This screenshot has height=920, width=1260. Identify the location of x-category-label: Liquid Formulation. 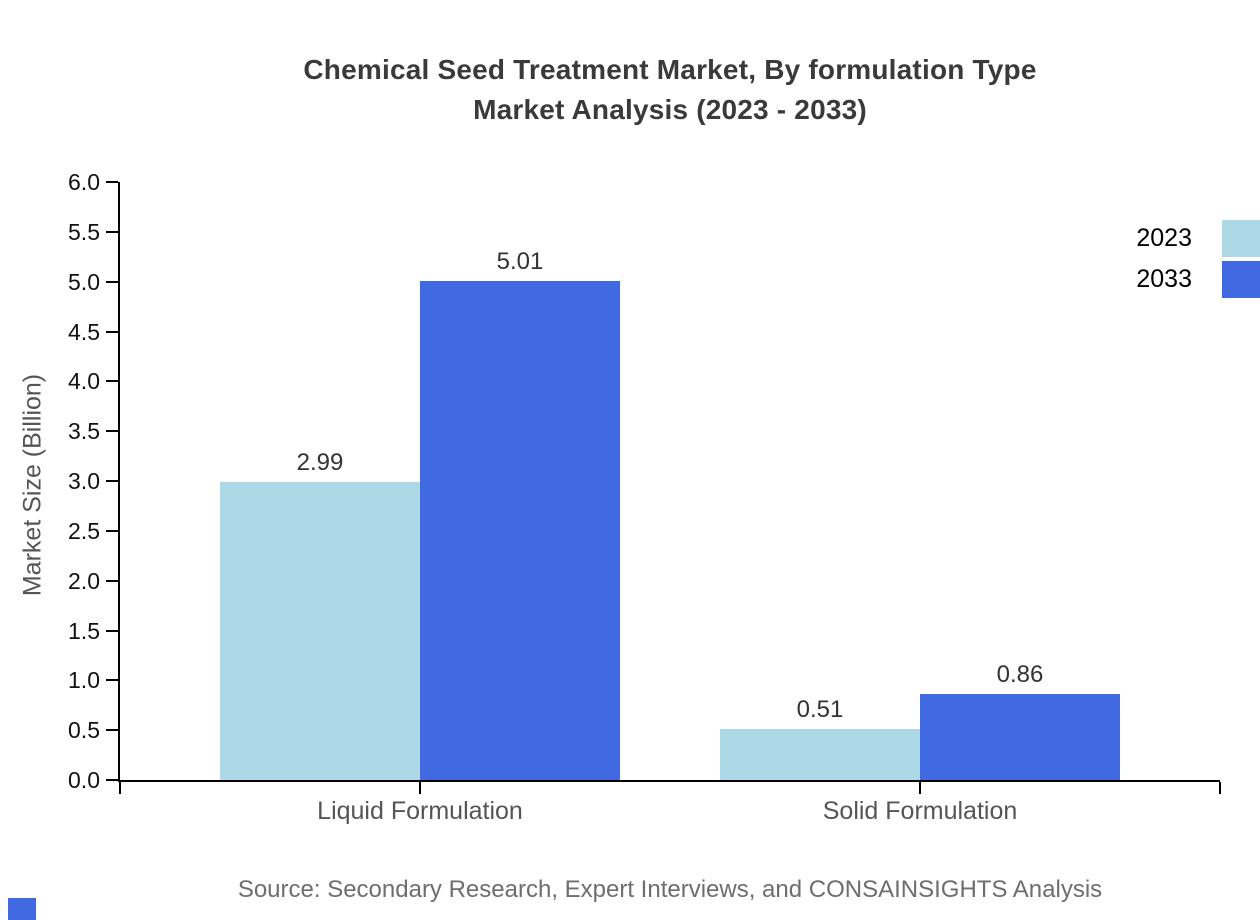
(420, 811).